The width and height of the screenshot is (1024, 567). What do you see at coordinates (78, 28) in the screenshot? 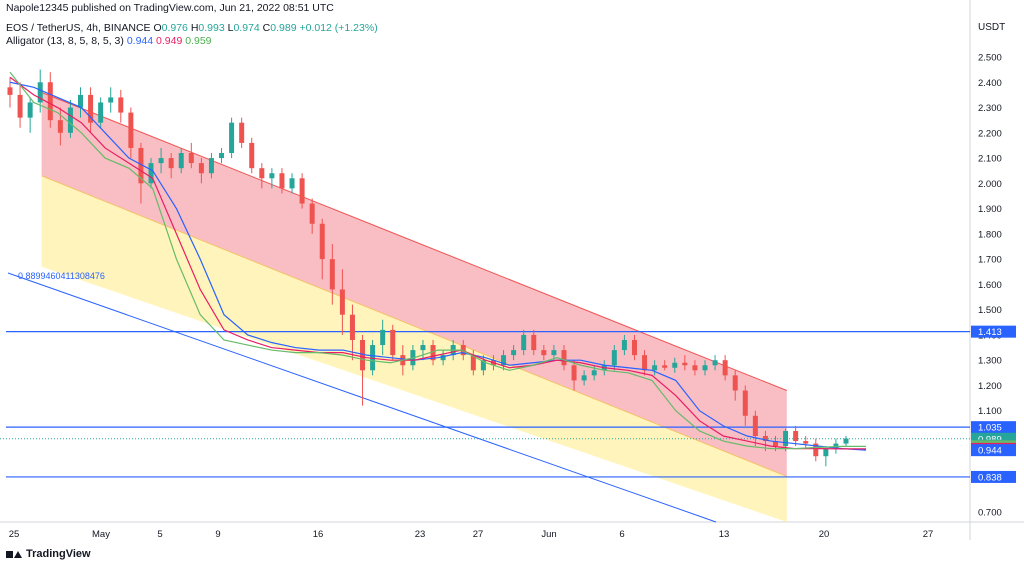
I see `symbol-label: EOS / TetherUS, 4h, BINANCE` at bounding box center [78, 28].